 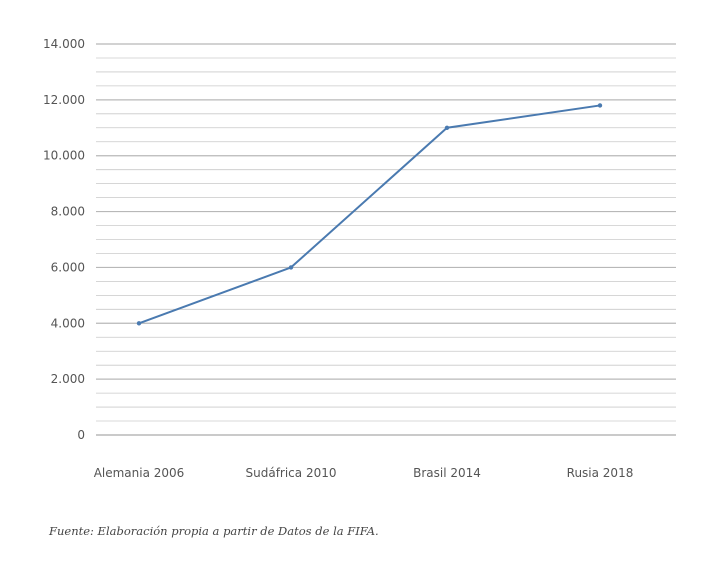 I want to click on y-tick-label: 2.000, so click(x=68, y=379).